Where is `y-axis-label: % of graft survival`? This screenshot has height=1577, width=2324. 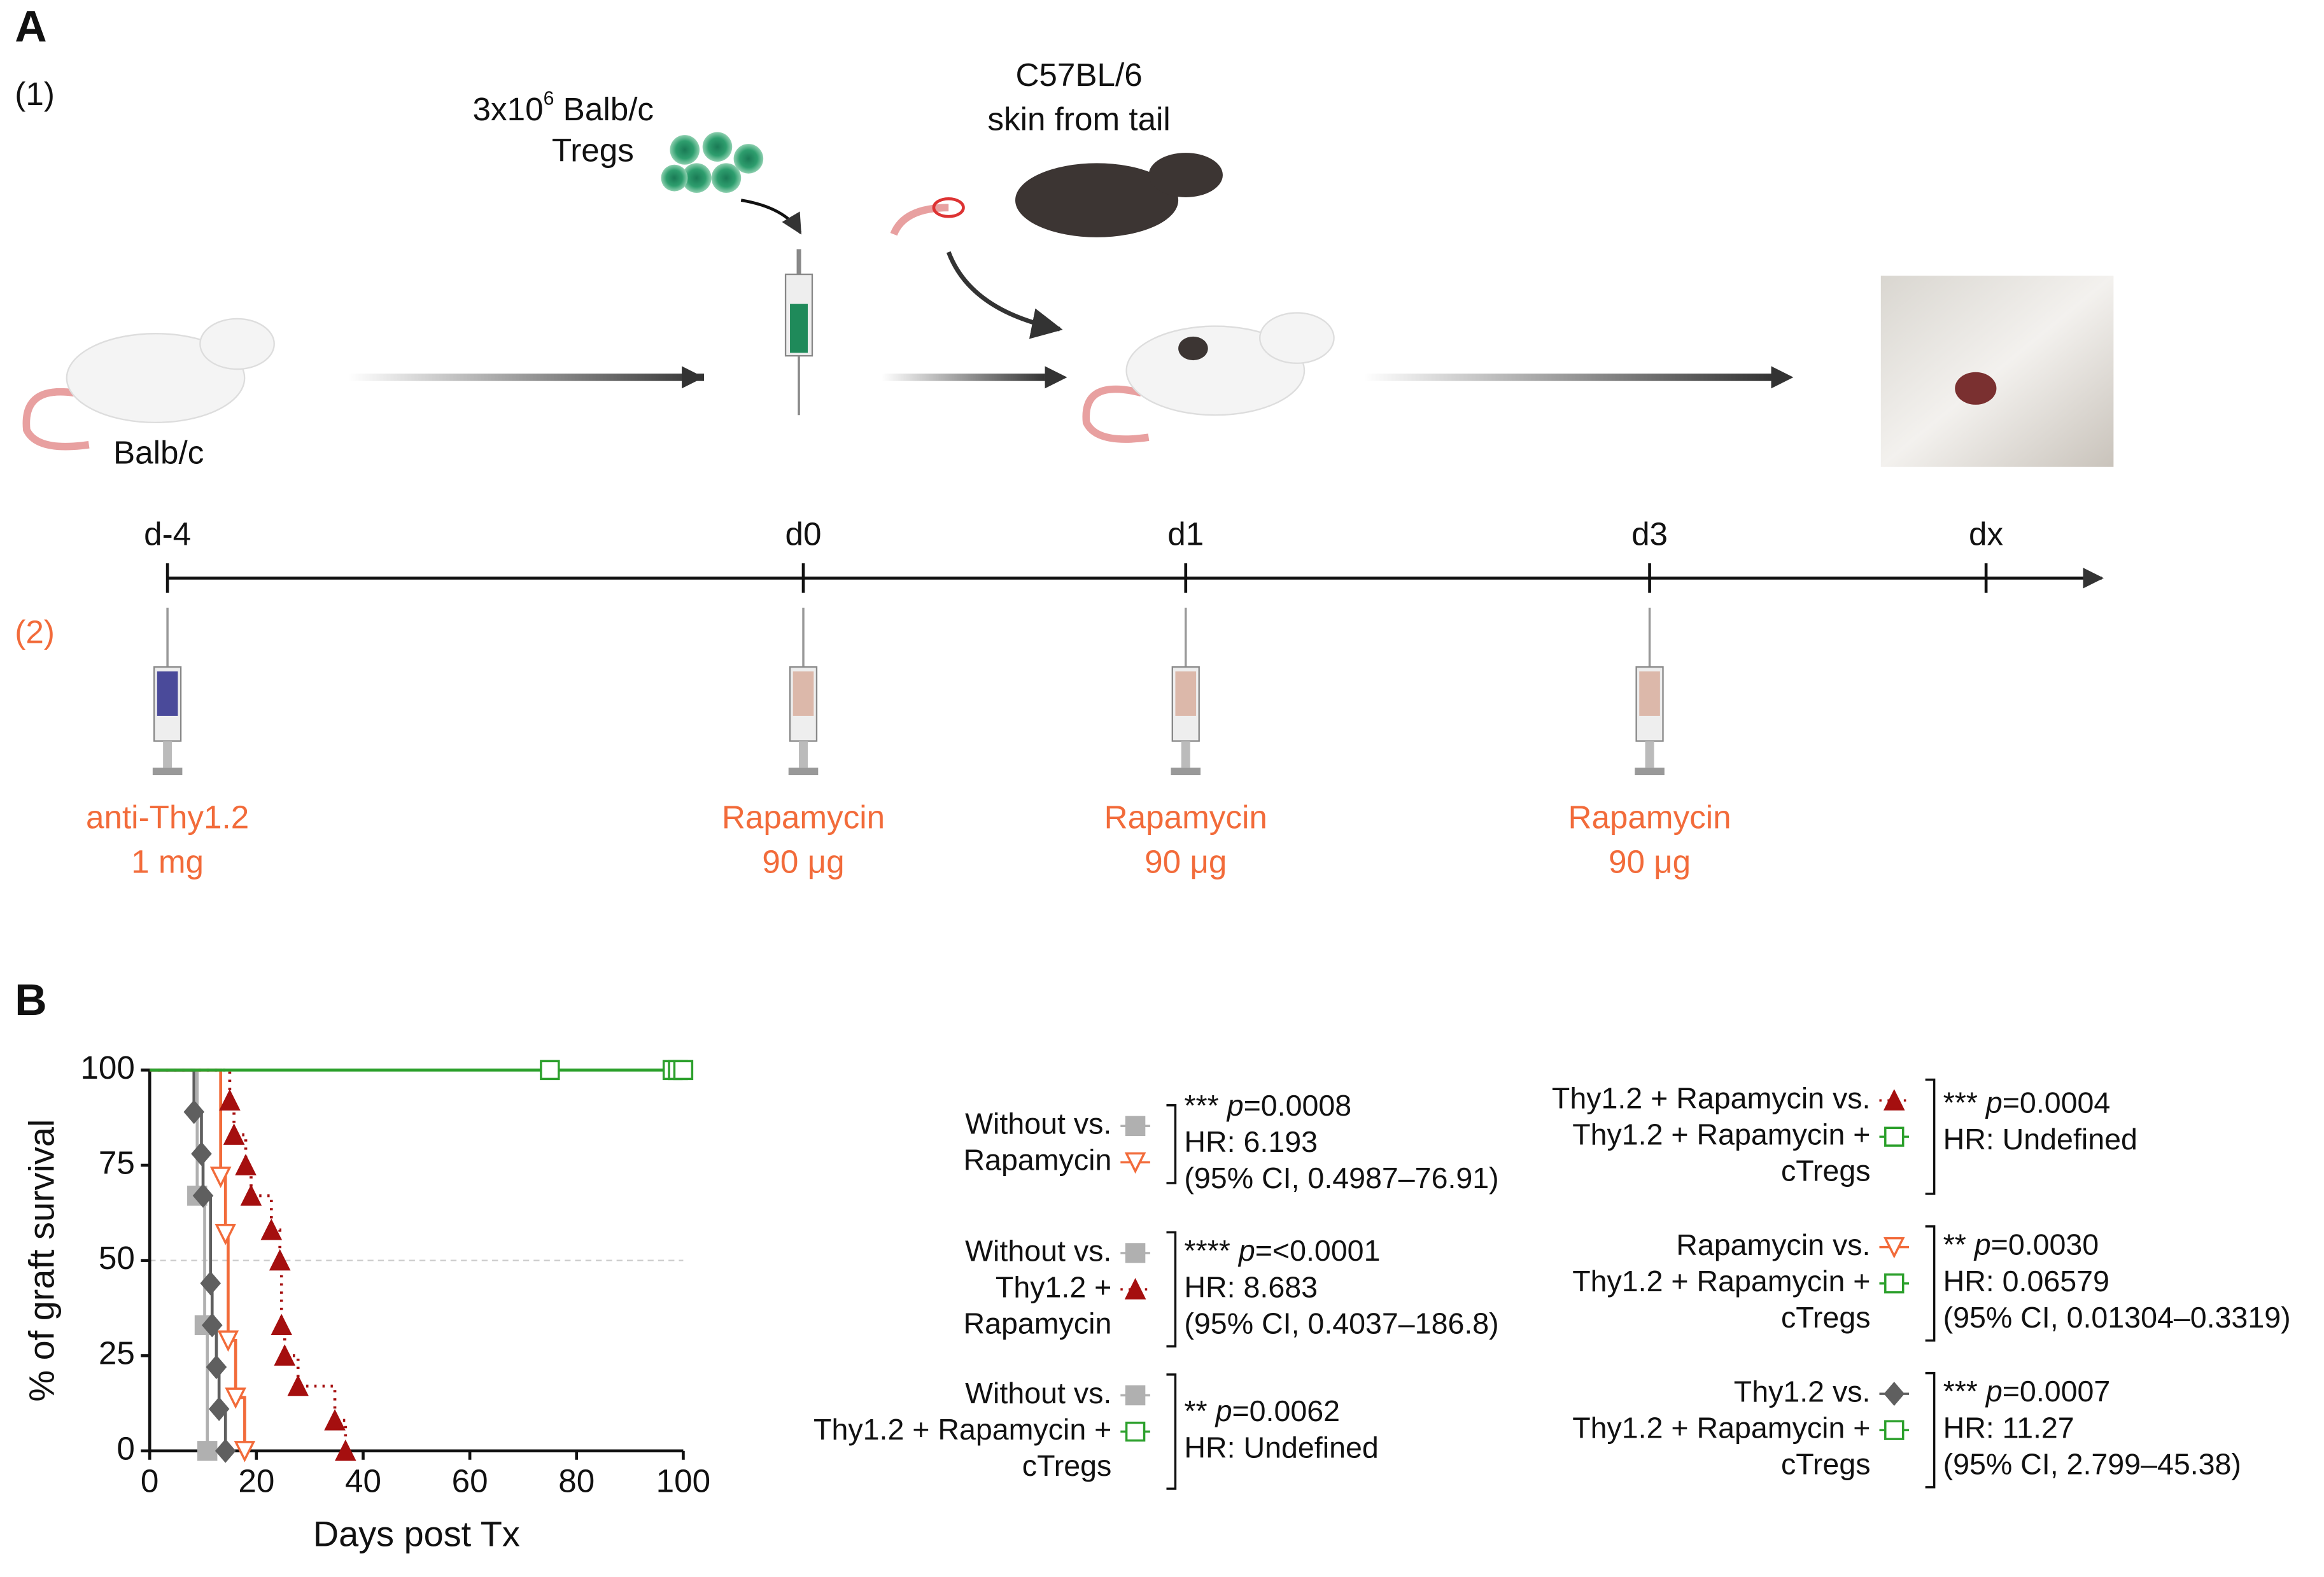 y-axis-label: % of graft survival is located at coordinates (42, 1260).